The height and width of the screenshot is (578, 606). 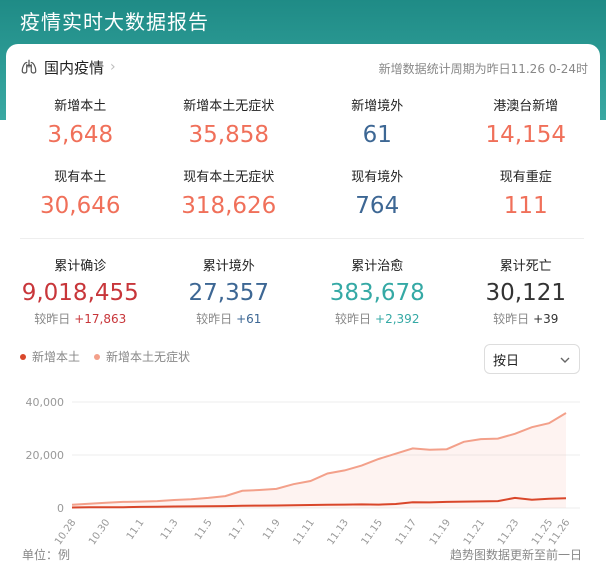 What do you see at coordinates (80, 135) in the screenshot?
I see `stat-value: 3,648` at bounding box center [80, 135].